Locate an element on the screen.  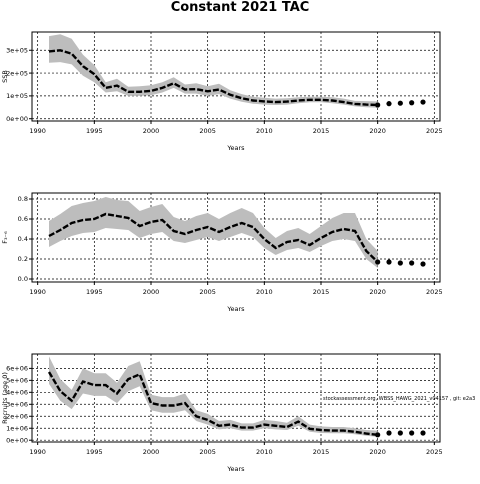
y-tick-label: 0.4 is located at coordinates (23, 239).